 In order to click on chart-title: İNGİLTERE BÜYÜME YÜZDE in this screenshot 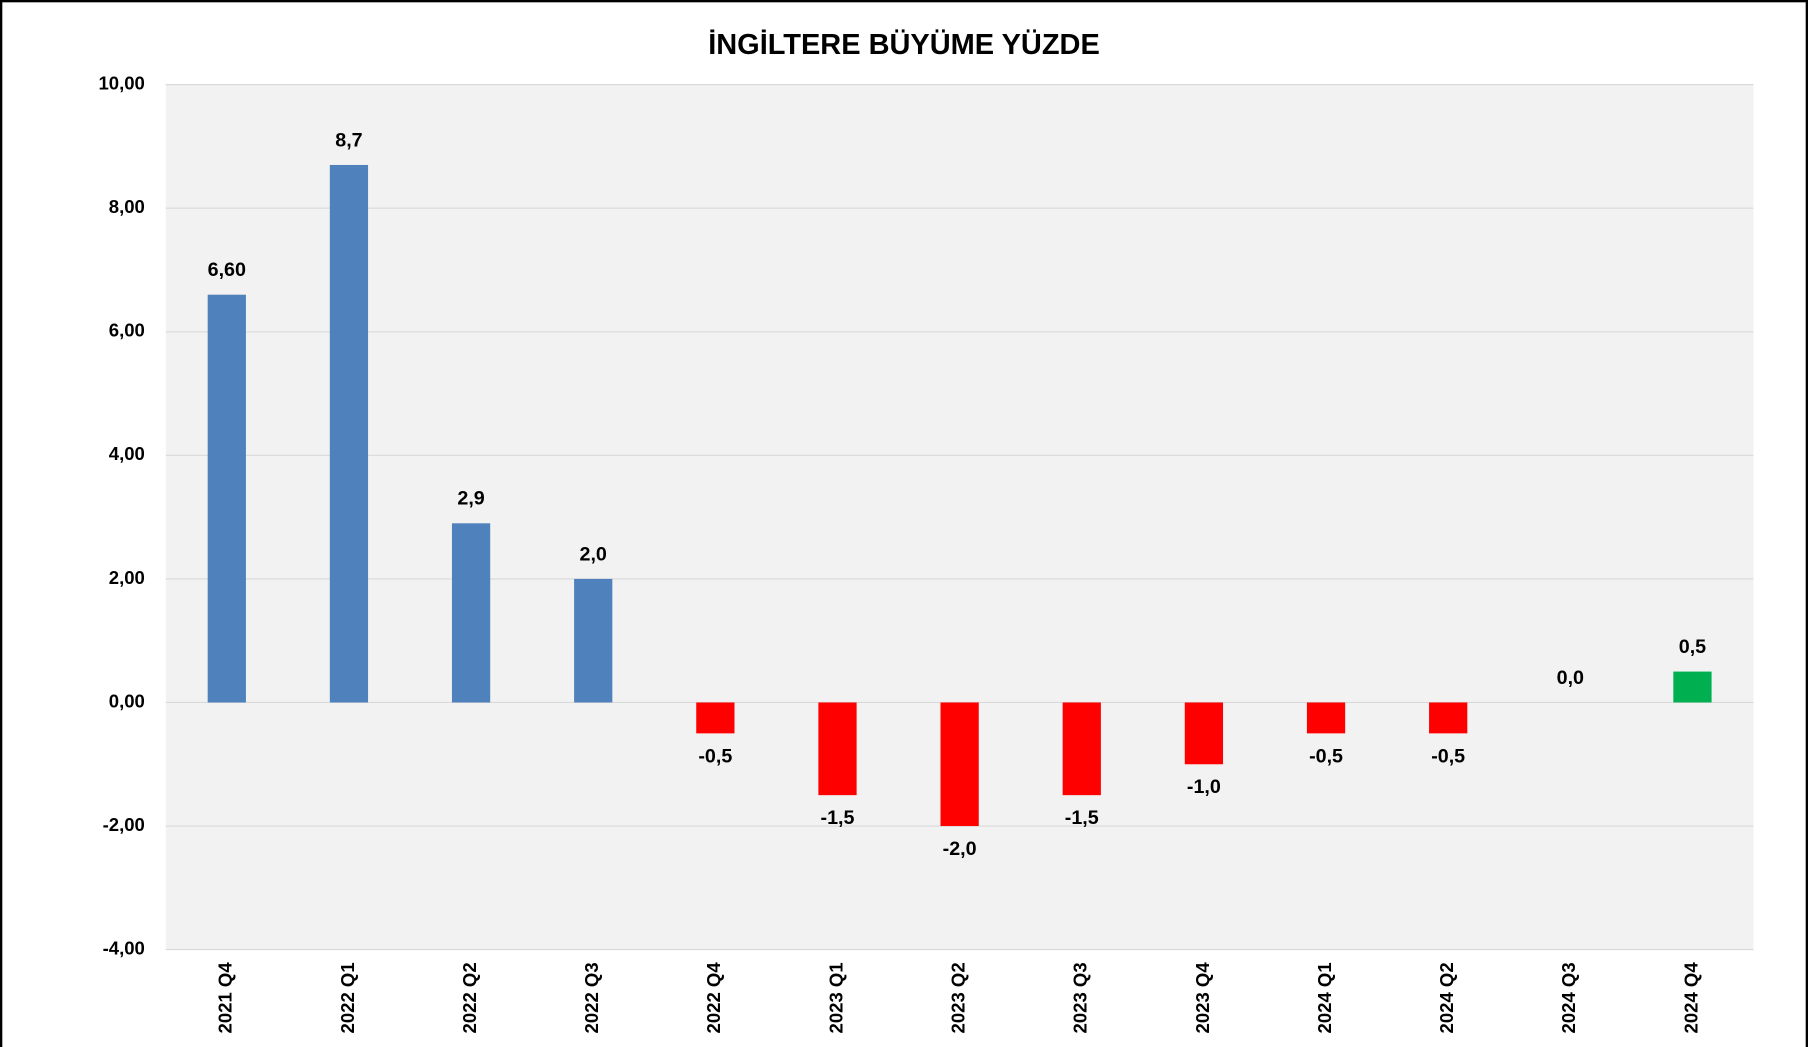, I will do `click(904, 44)`.